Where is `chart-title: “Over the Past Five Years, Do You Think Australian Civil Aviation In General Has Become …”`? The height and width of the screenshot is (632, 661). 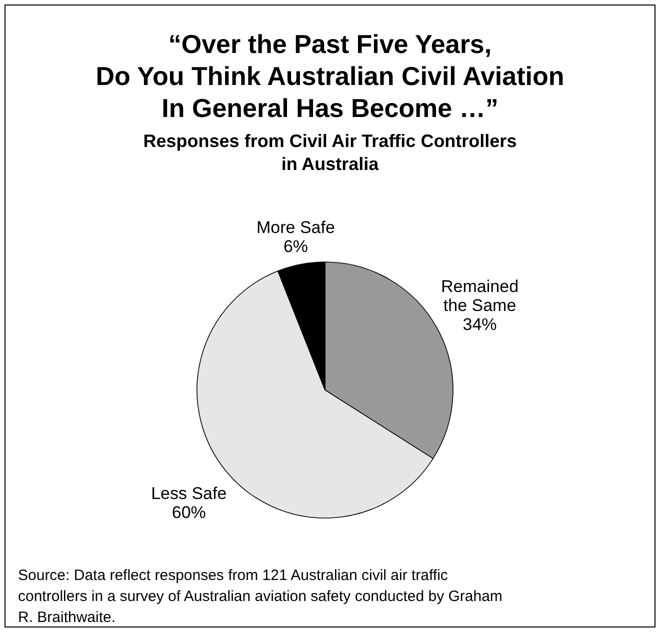
chart-title: “Over the Past Five Years, Do You Think Australian Civil Aviation In General Has Become …” is located at coordinates (330, 76).